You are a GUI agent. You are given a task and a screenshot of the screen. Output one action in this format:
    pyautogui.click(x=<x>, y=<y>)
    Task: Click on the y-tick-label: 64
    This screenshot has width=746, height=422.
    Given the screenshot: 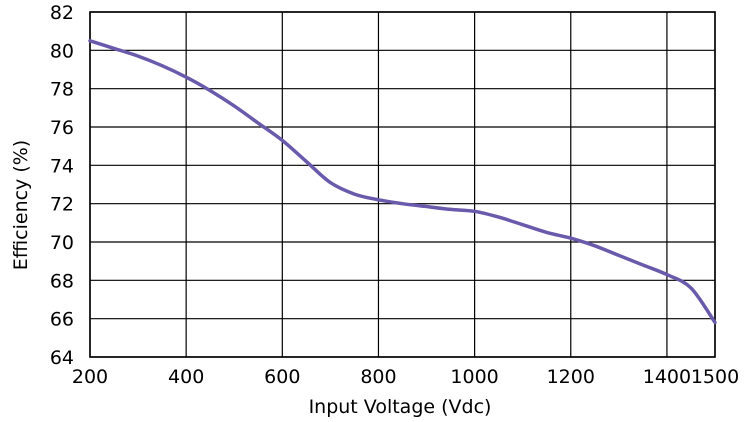 What is the action you would take?
    pyautogui.click(x=62, y=358)
    